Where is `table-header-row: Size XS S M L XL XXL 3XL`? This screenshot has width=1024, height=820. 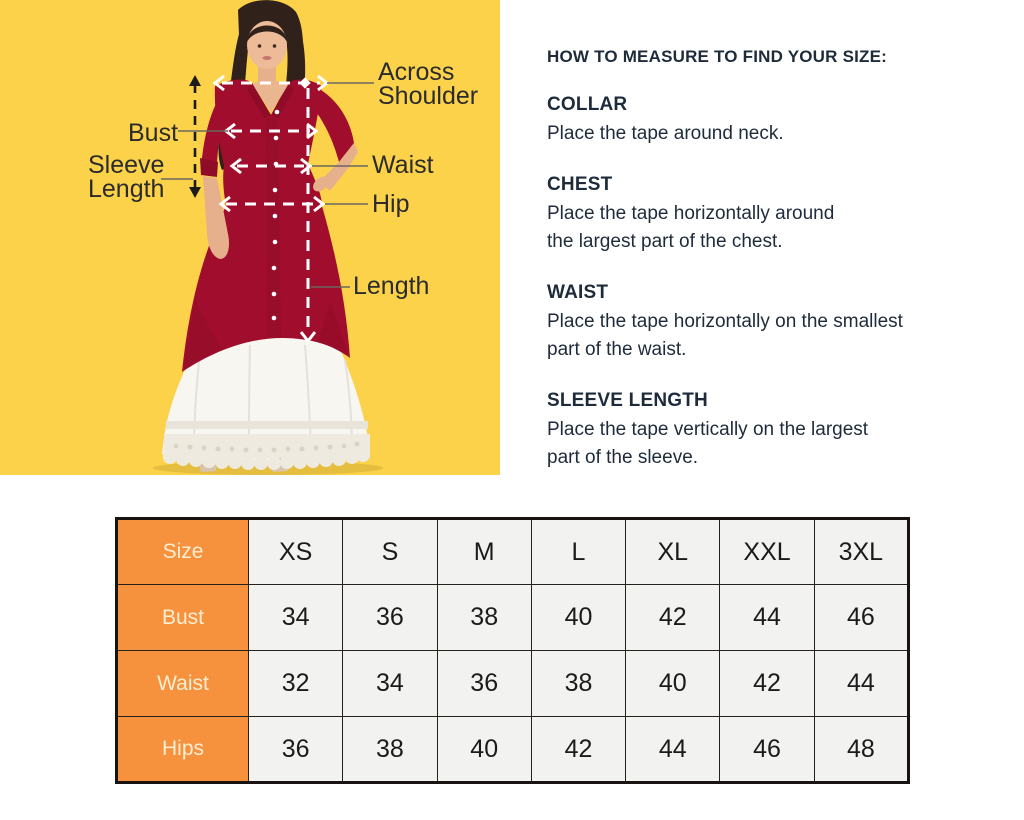
table-header-row: Size XS S M L XL XXL 3XL is located at coordinates (513, 551).